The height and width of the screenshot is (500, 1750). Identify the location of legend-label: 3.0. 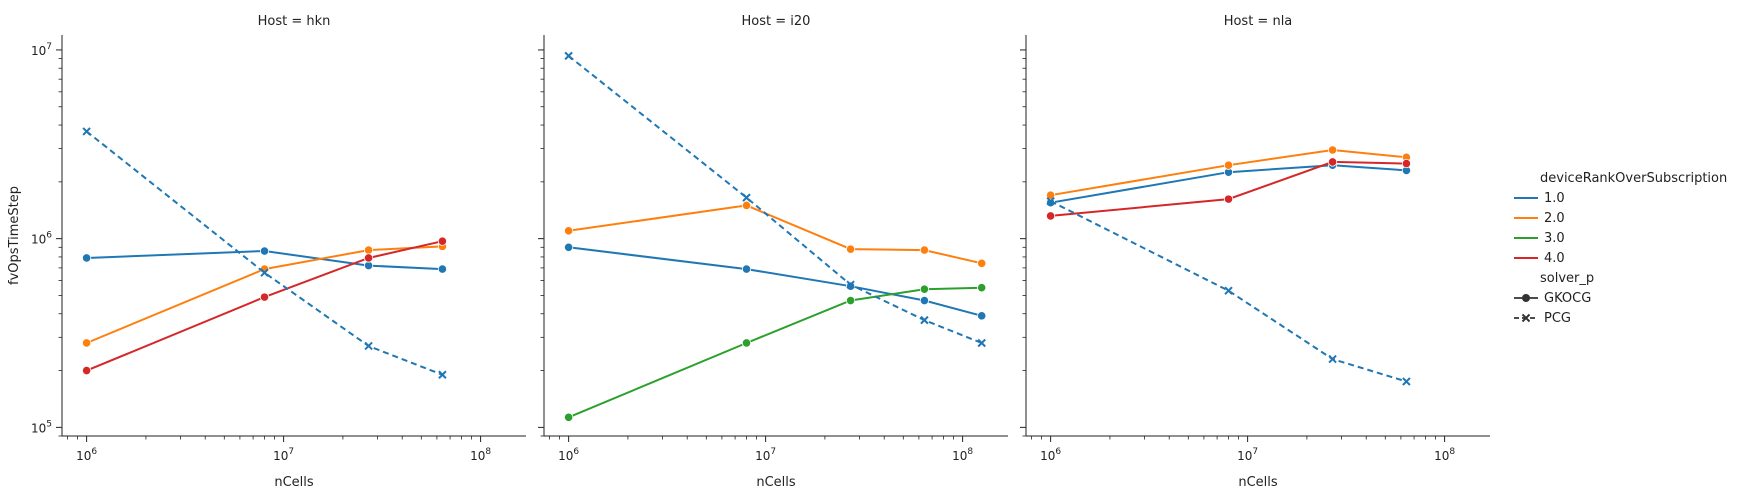
(1554, 238).